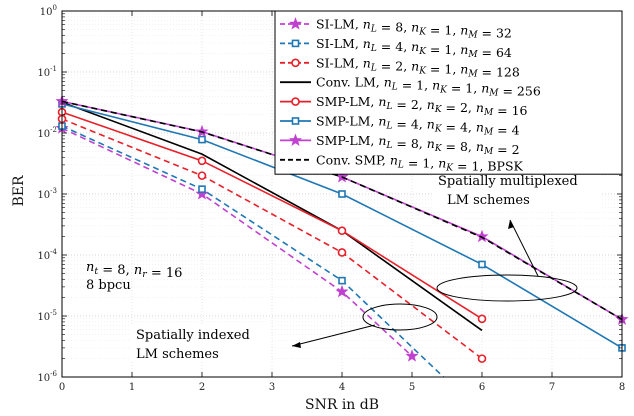 The height and width of the screenshot is (416, 634). I want to click on indexed-label-line1: Spatially indexed, so click(193, 335).